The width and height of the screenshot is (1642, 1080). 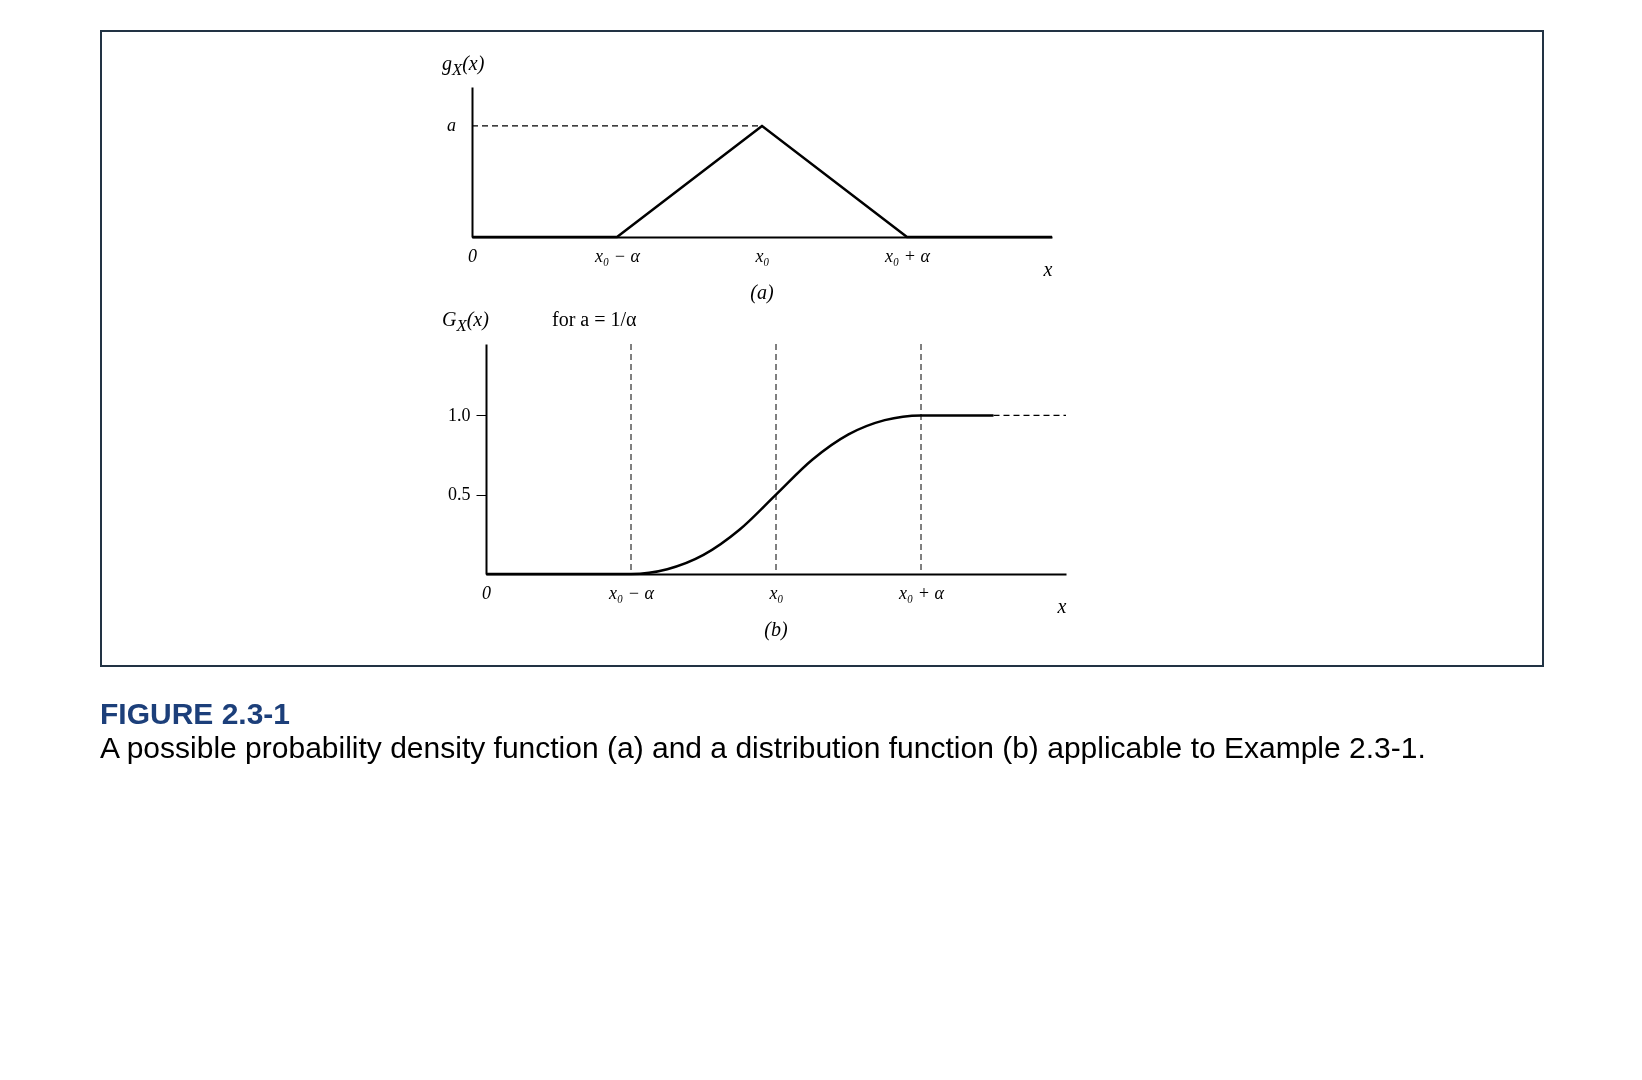 What do you see at coordinates (195, 713) in the screenshot?
I see `caption: FIGURE 2.3-1` at bounding box center [195, 713].